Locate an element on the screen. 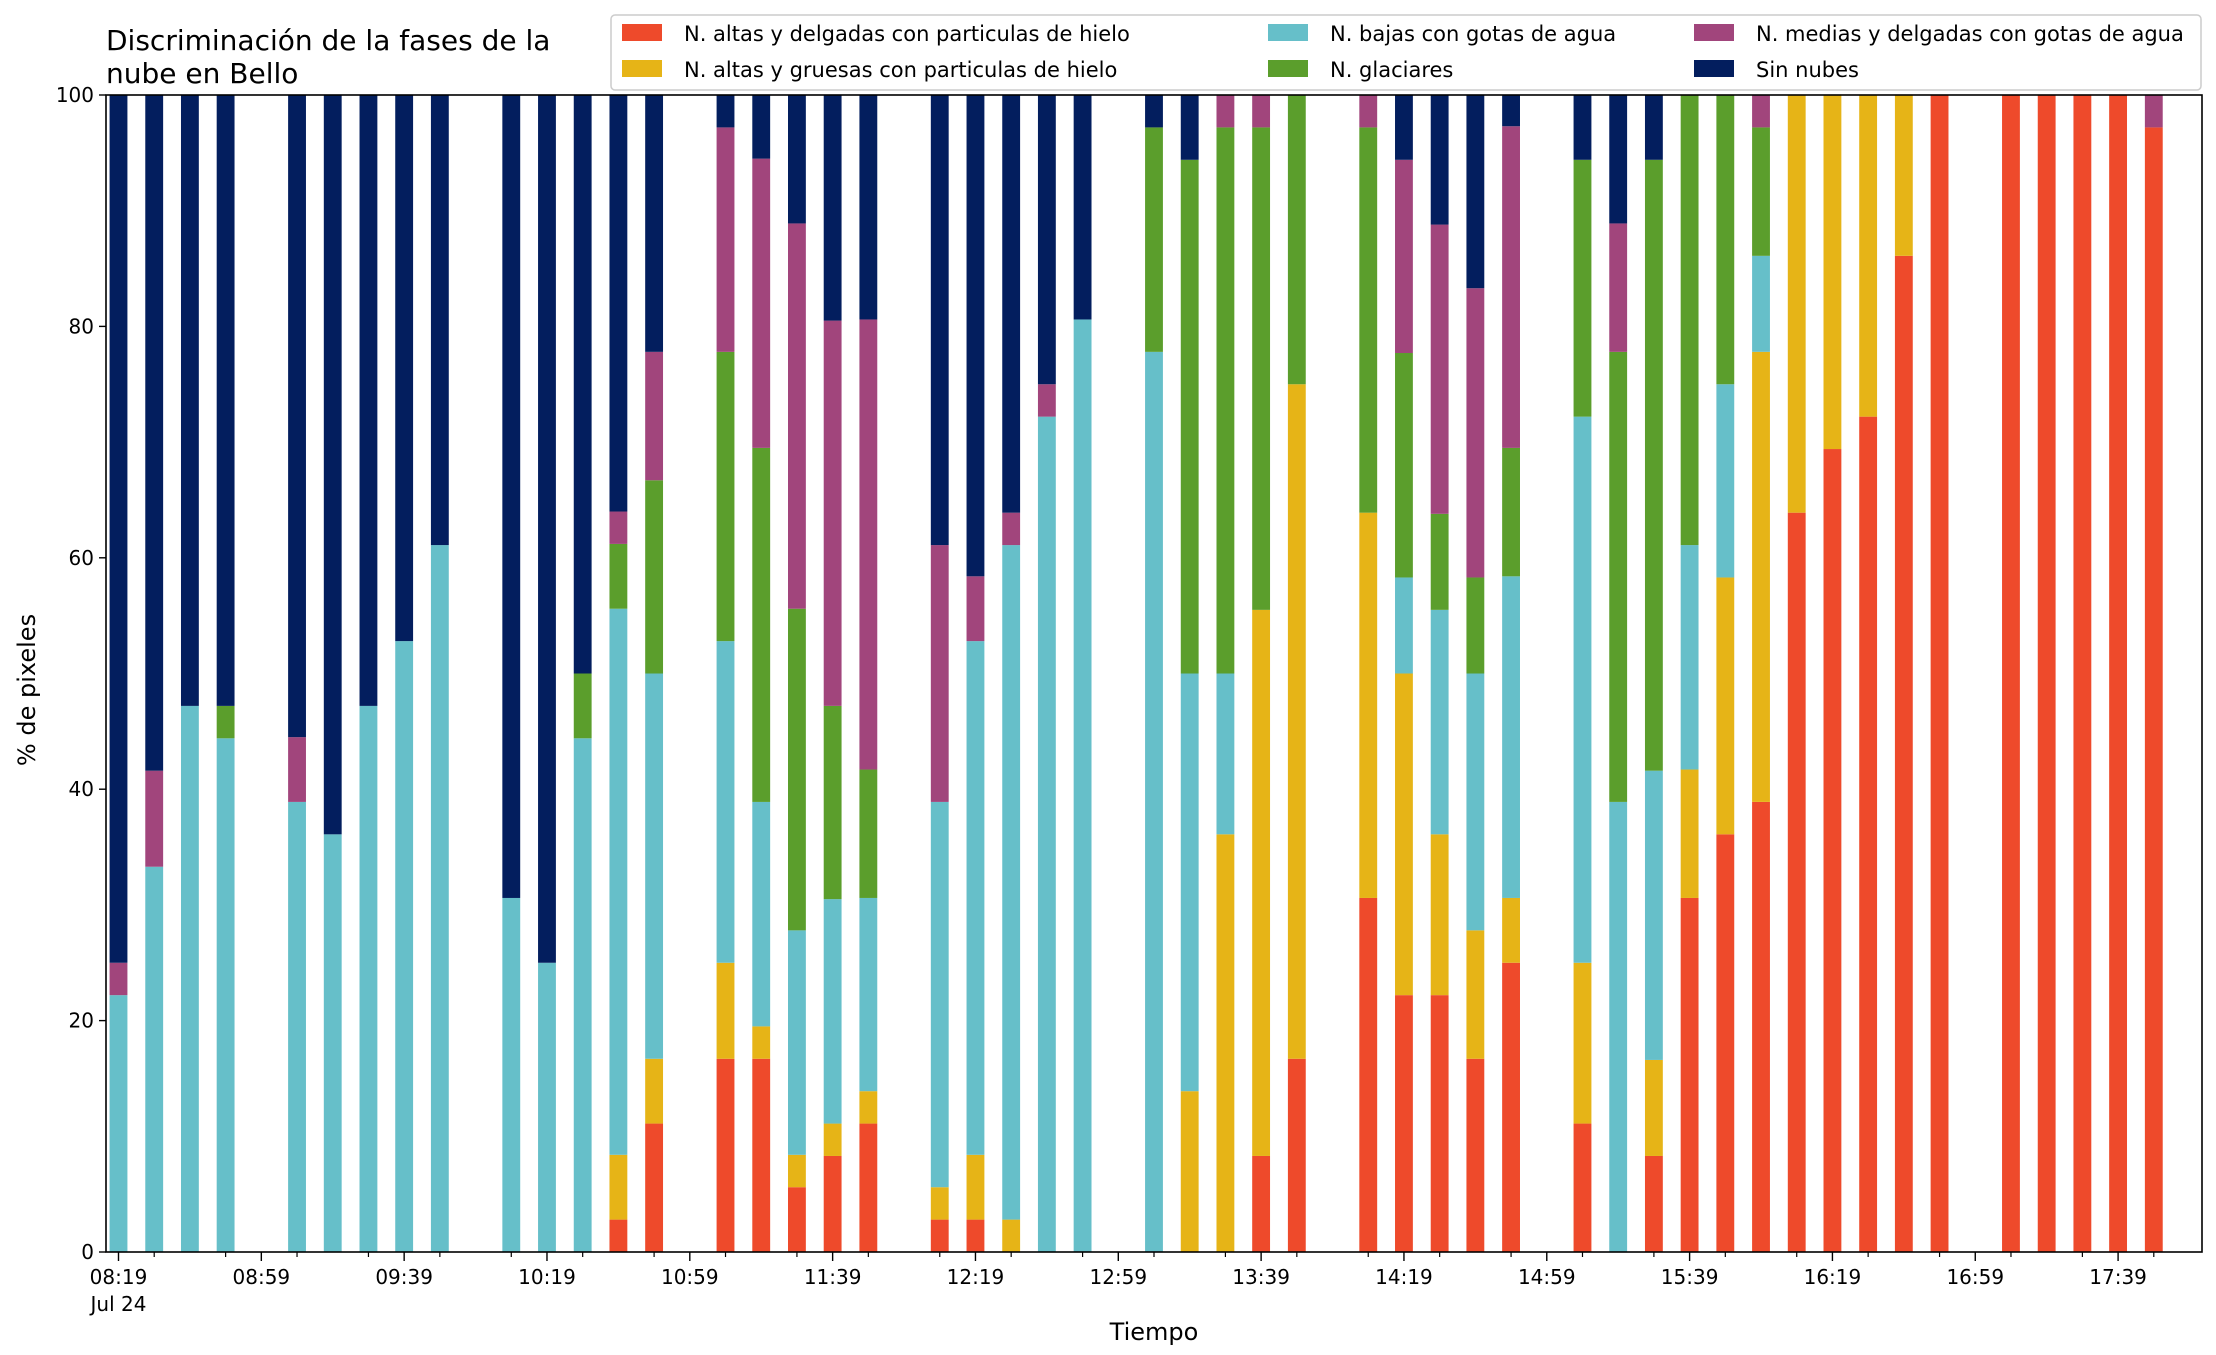  x-tick-label: 15:39 is located at coordinates (1690, 1277).